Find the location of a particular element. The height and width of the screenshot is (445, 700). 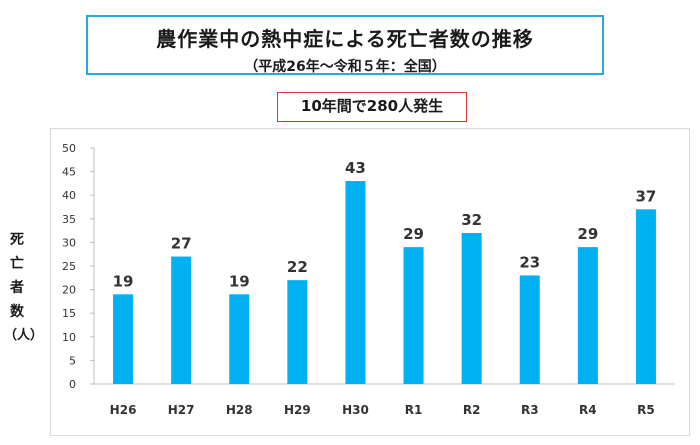

x-tick-label: R1 is located at coordinates (414, 410).